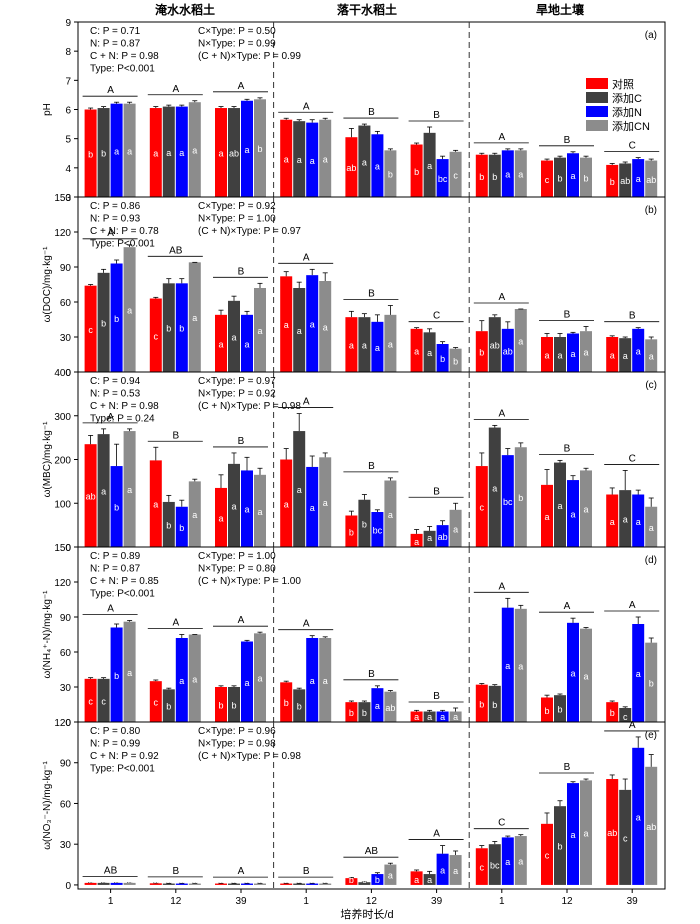  I want to click on stat-text: Type: P<0.001, so click(122, 594).